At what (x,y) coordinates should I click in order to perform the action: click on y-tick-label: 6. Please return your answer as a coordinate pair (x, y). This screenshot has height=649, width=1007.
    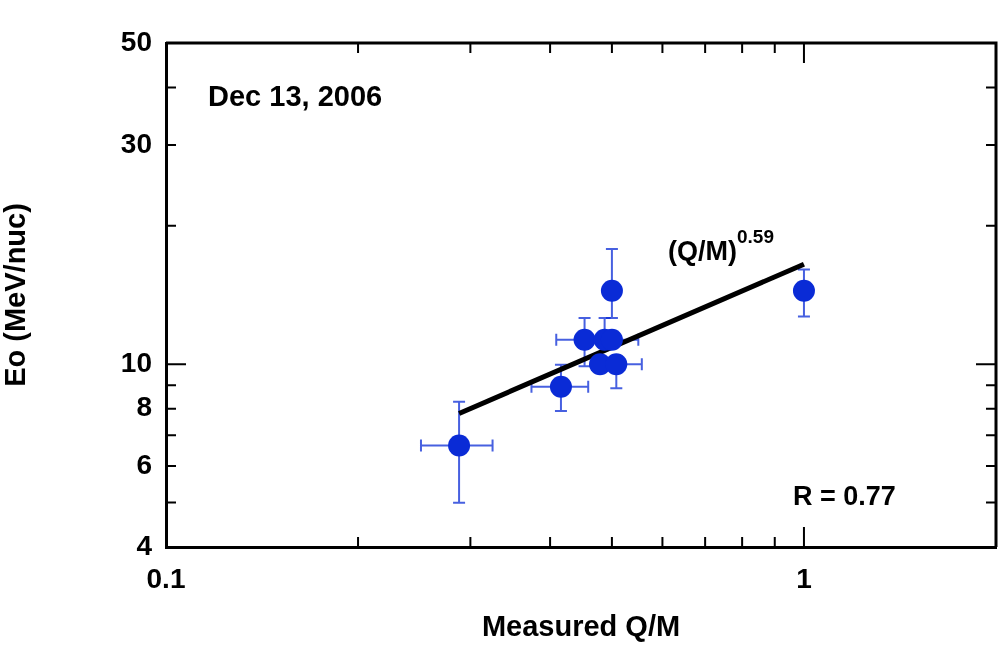
    Looking at the image, I should click on (144, 464).